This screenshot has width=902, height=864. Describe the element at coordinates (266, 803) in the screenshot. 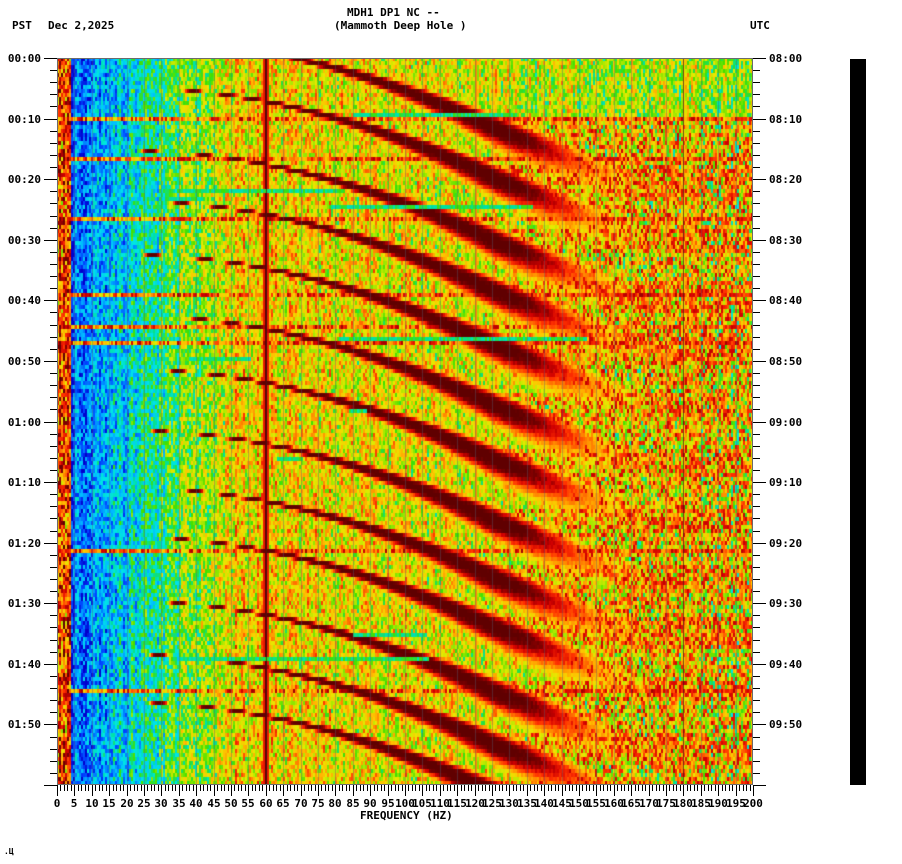

I see `freq-tick-label: 60` at that location.